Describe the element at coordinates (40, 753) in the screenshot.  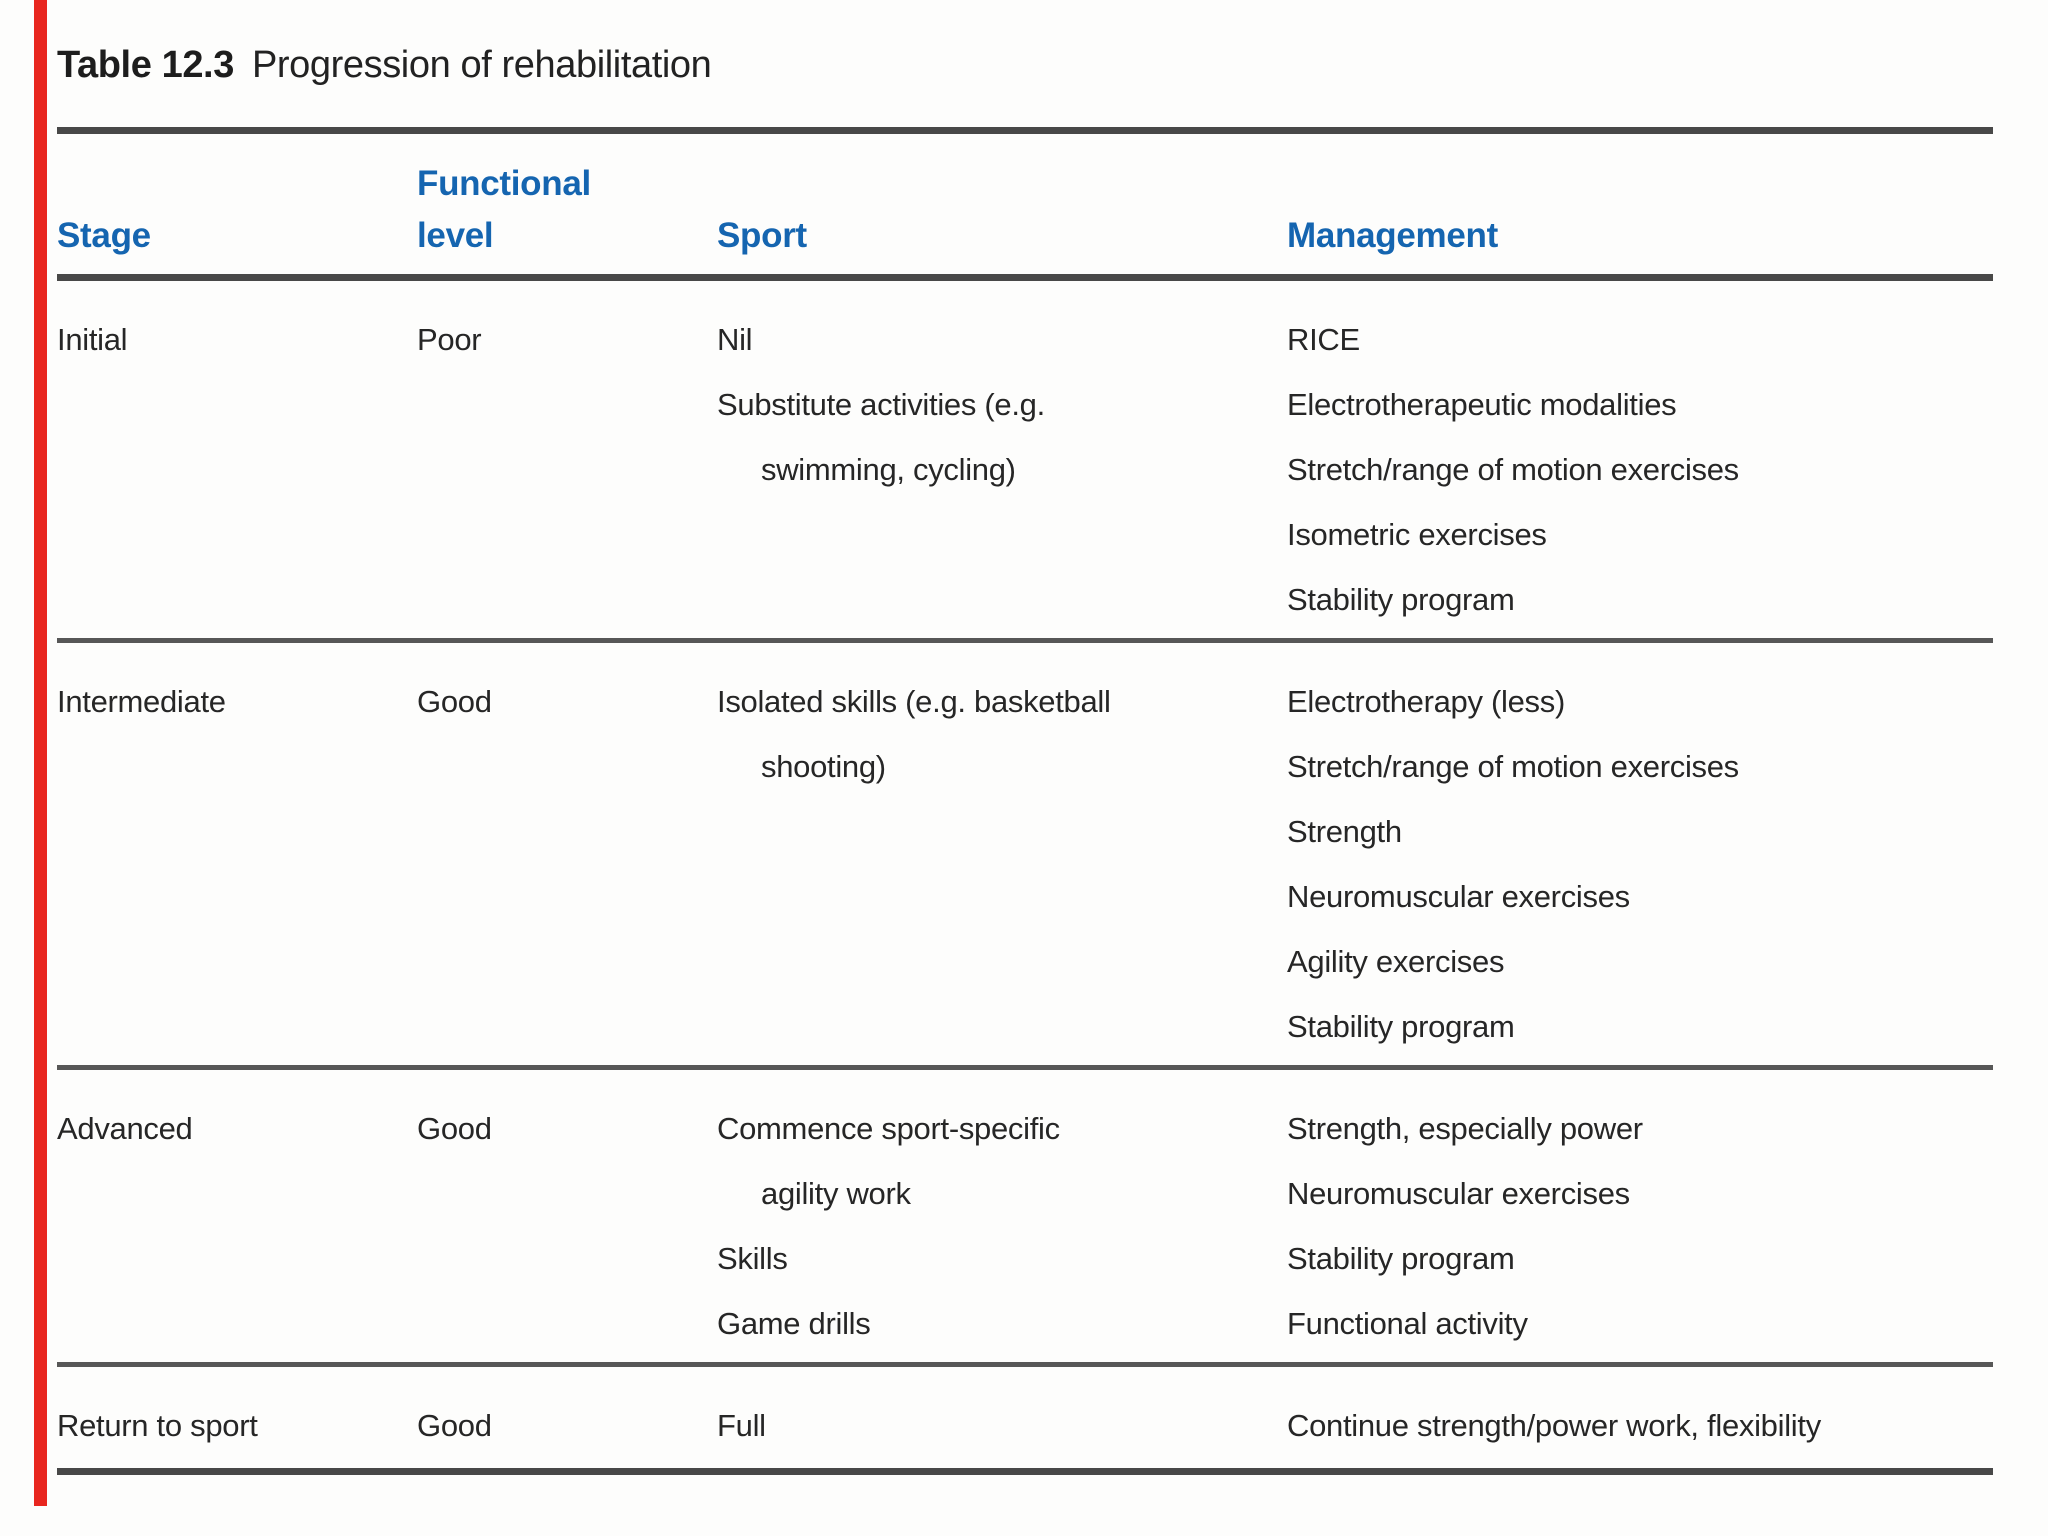
I see `left-red-bar` at that location.